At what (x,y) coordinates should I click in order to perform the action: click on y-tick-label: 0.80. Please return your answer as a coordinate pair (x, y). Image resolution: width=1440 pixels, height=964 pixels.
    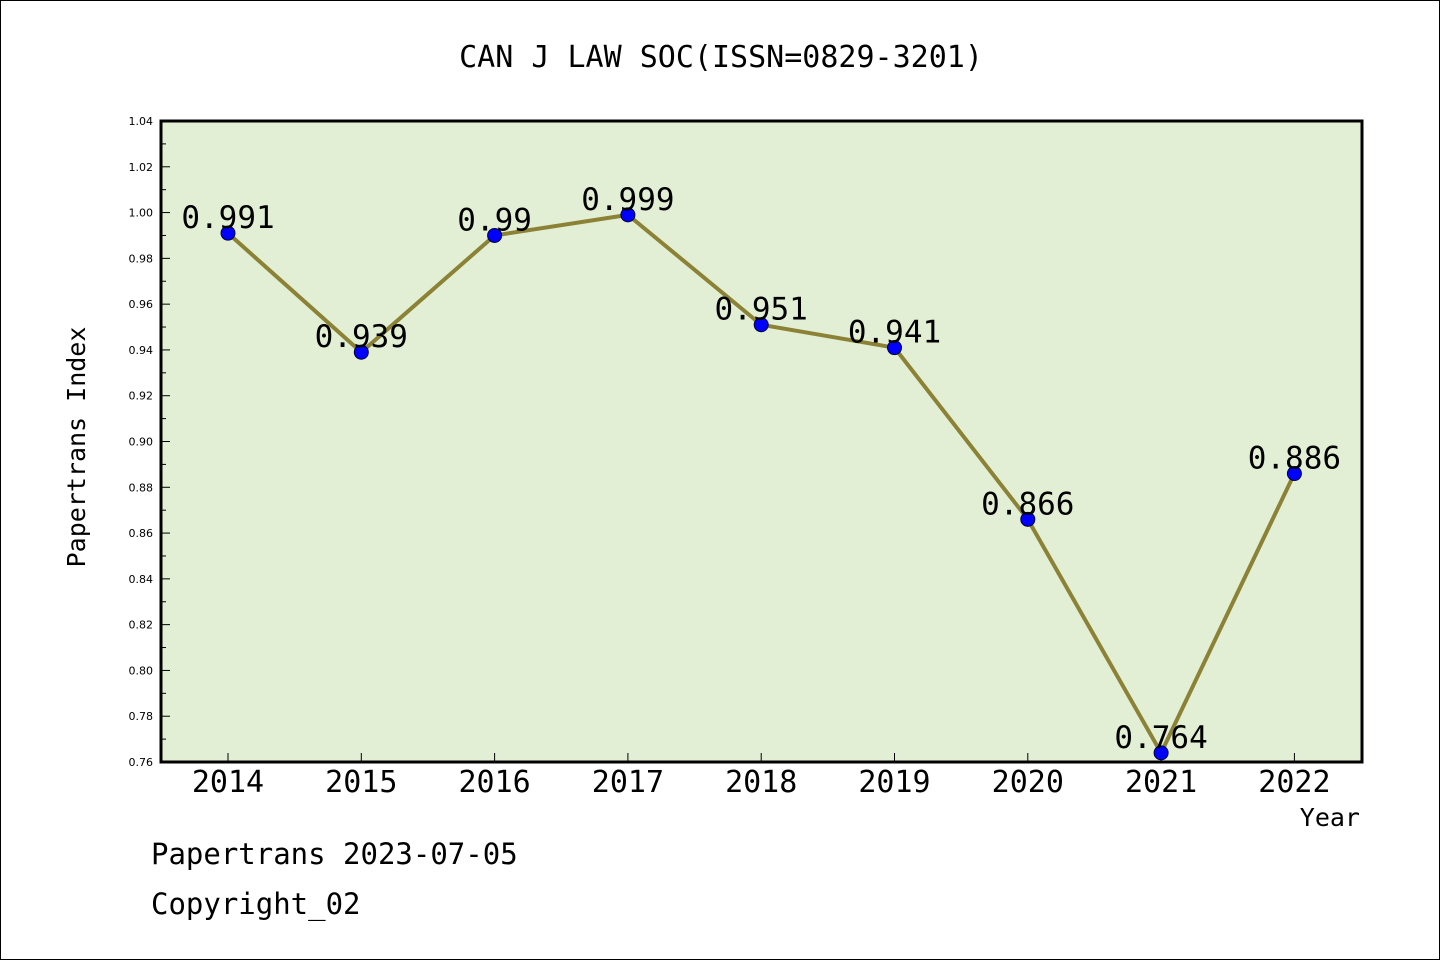
    Looking at the image, I should click on (141, 670).